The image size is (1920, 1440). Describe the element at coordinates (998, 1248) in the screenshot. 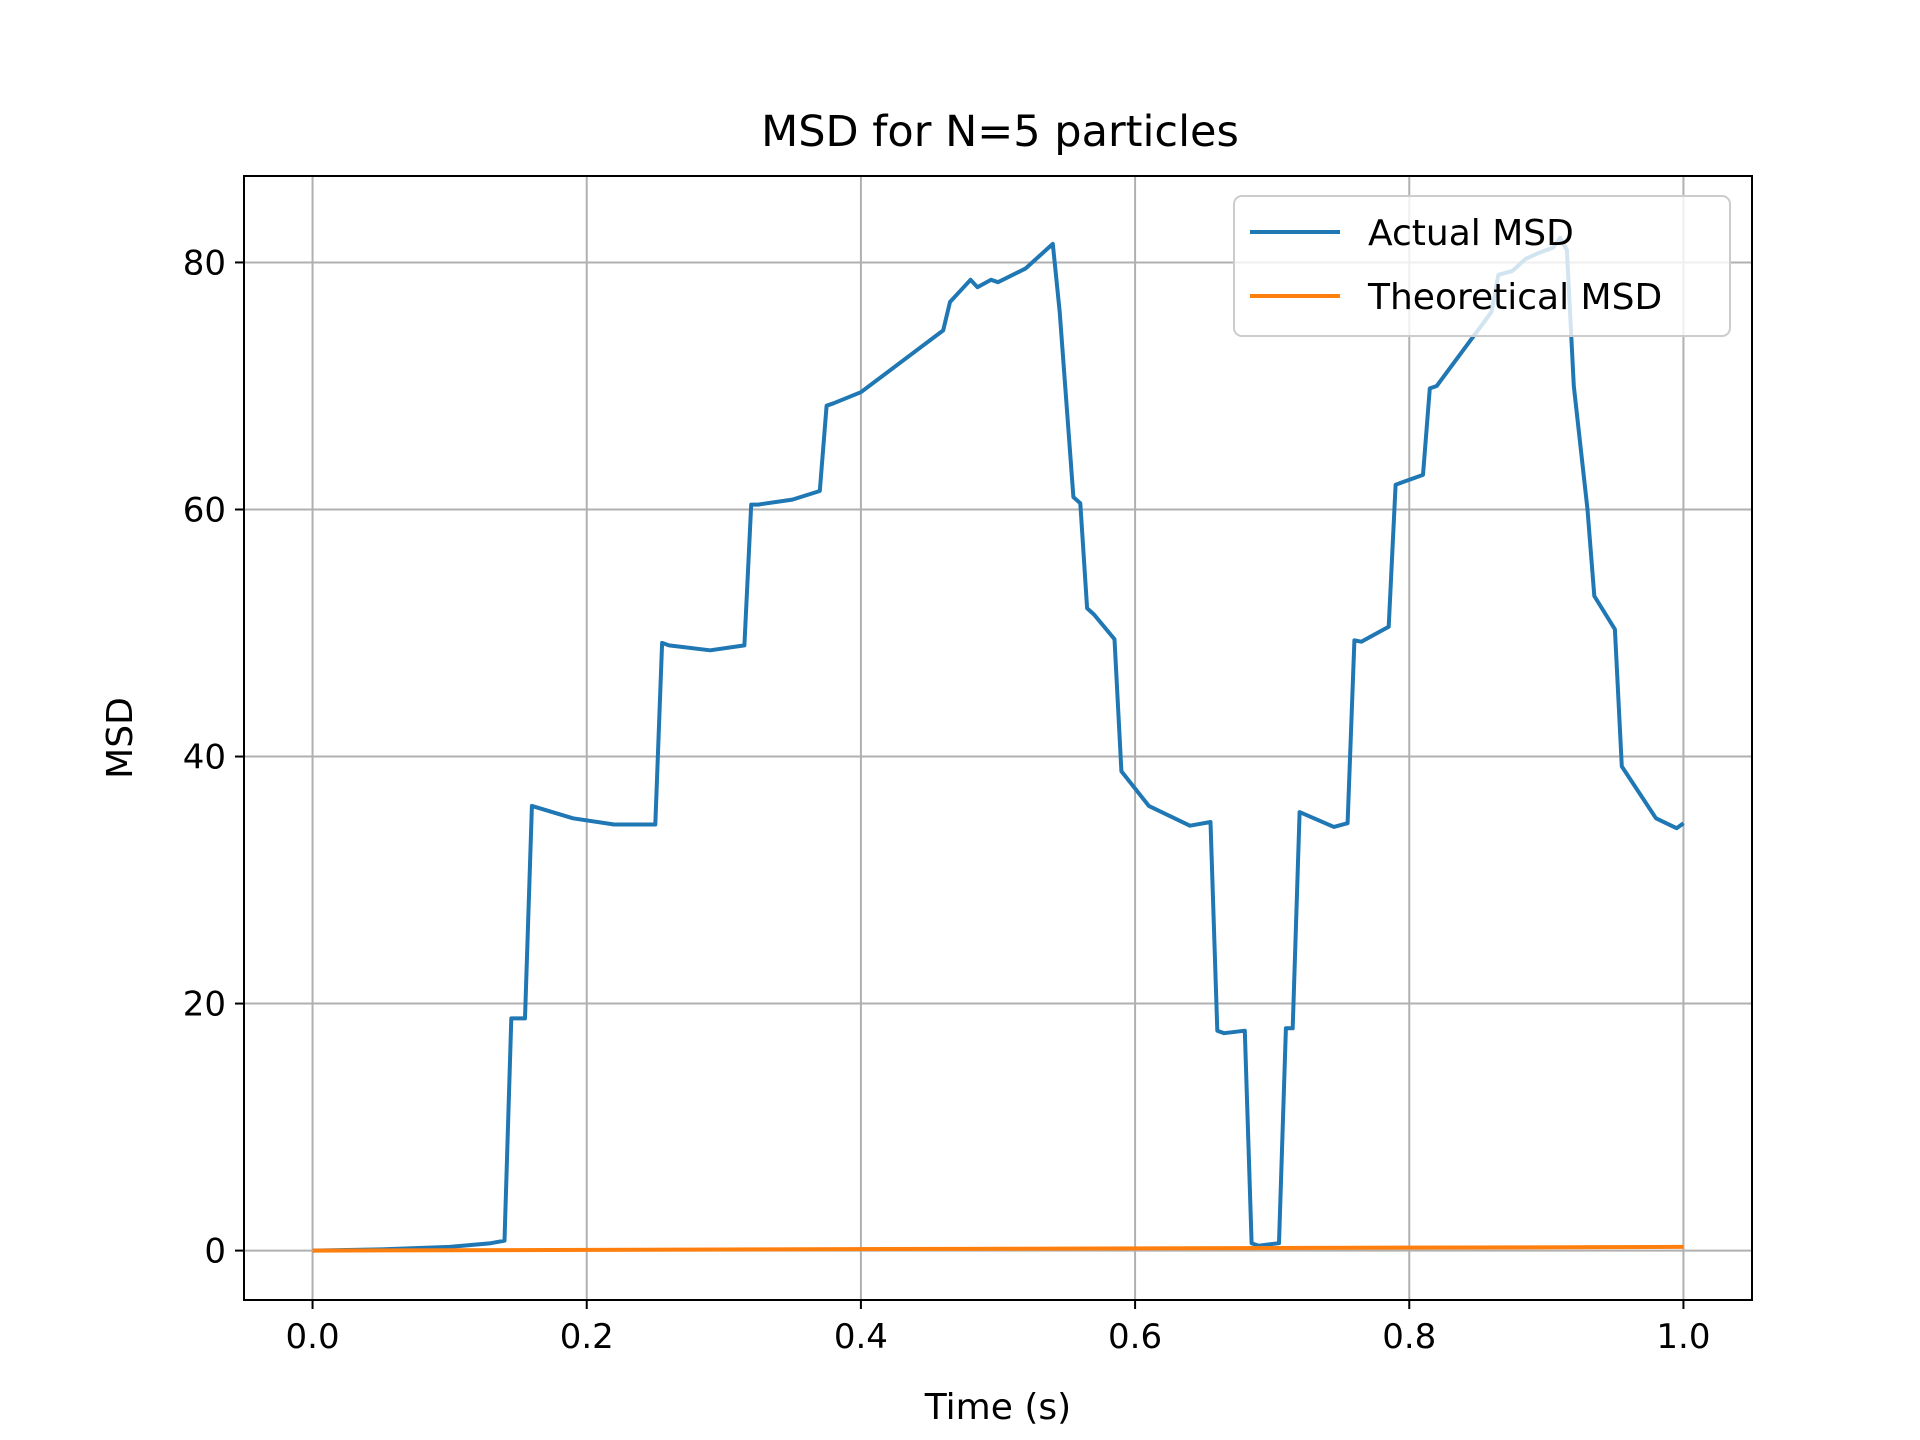

I see `series-line-theoretical-msd` at that location.